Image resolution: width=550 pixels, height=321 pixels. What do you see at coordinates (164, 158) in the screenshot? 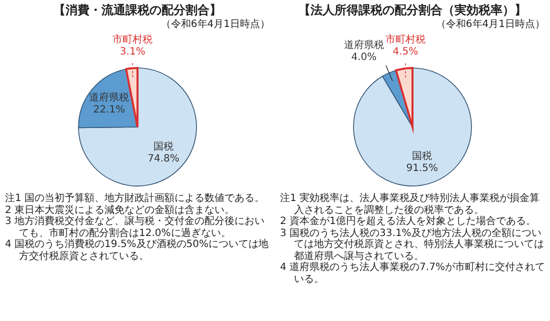
I see `data-label: 74.8%` at bounding box center [164, 158].